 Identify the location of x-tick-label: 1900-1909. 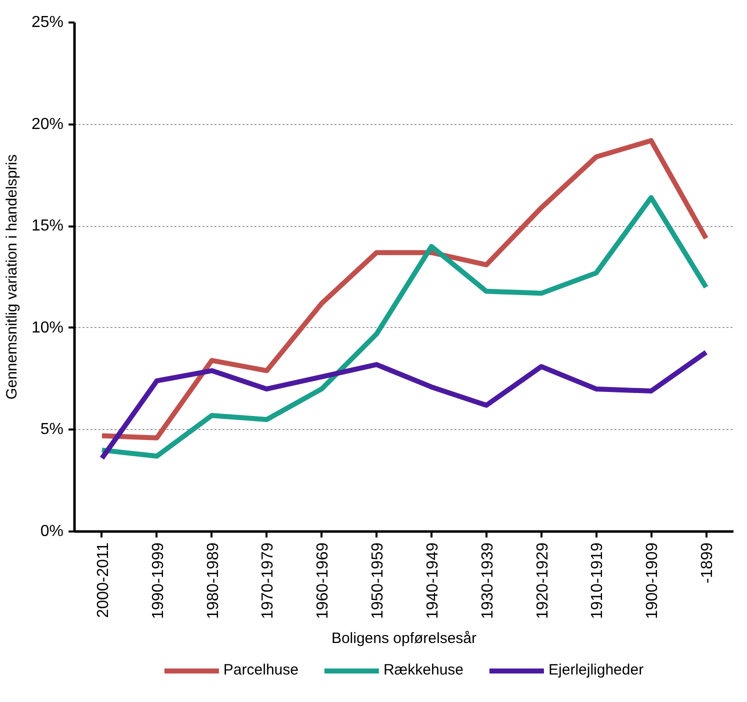
(653, 581).